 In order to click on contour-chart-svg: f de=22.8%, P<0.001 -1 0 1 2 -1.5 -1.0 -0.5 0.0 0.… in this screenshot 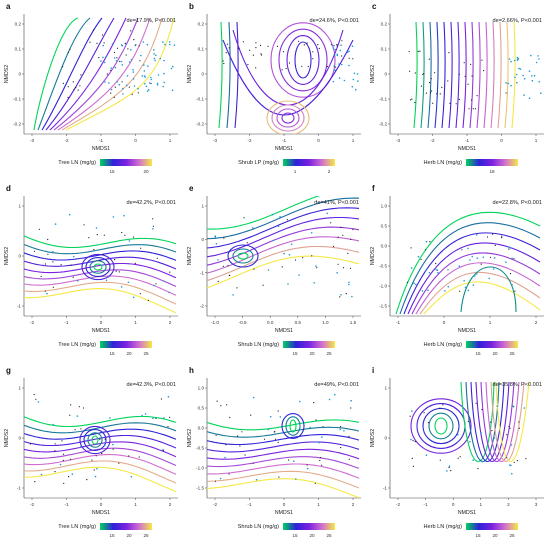, I will do `click(457, 270)`.